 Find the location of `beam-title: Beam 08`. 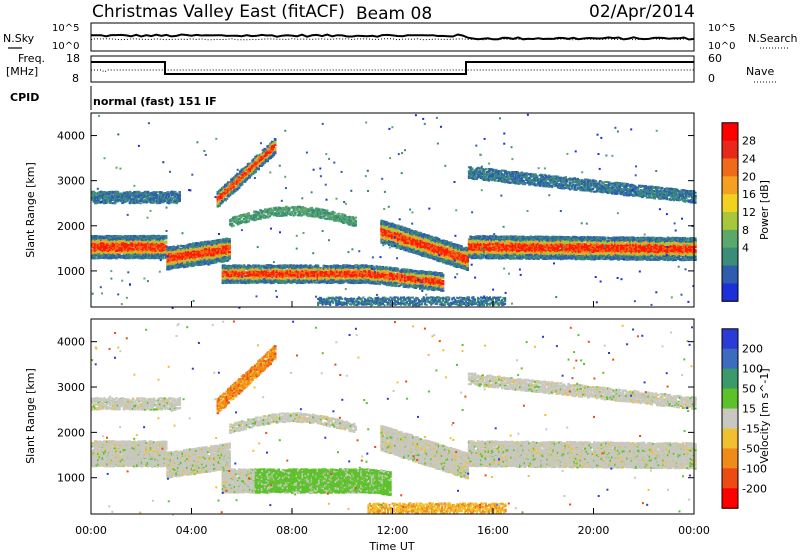

beam-title: Beam 08 is located at coordinates (394, 14).